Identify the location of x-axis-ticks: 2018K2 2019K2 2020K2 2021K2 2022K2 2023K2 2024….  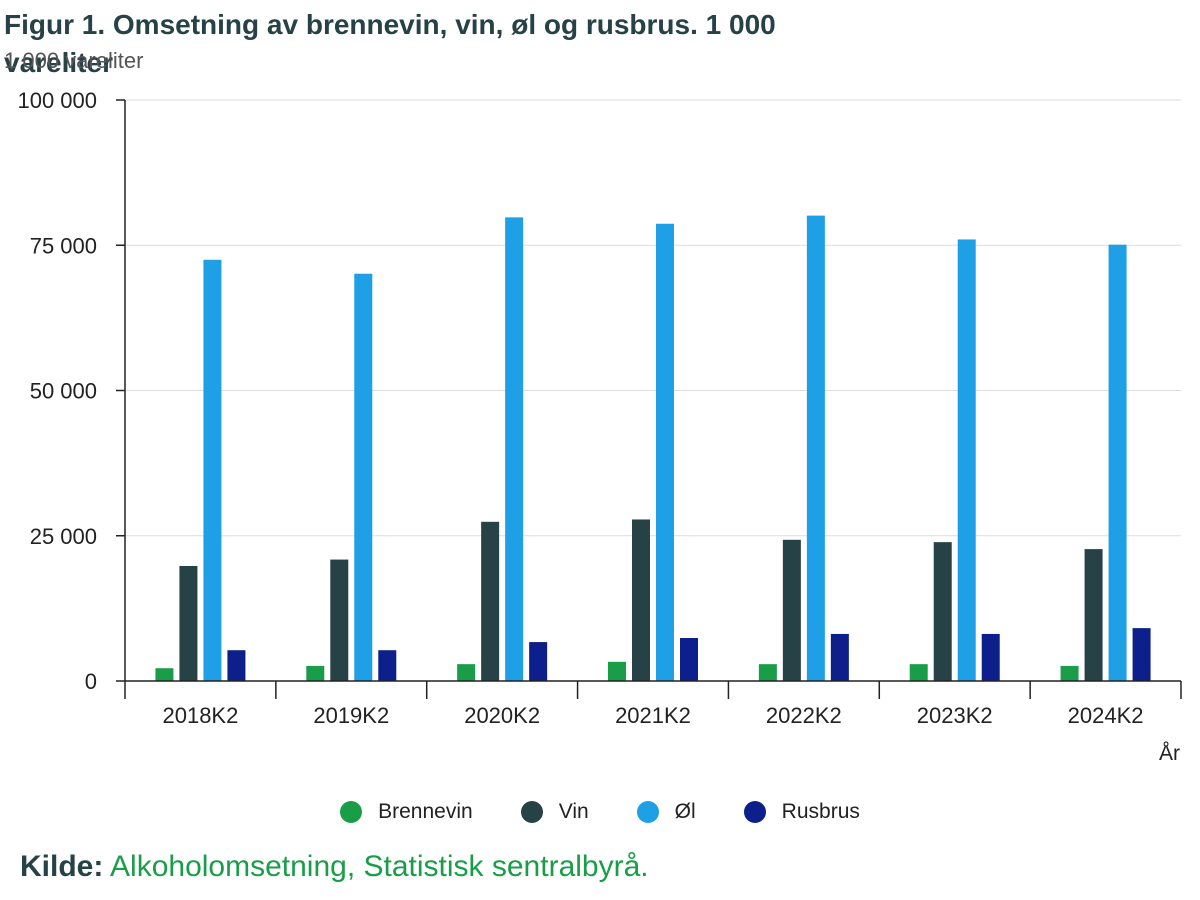
(653, 704).